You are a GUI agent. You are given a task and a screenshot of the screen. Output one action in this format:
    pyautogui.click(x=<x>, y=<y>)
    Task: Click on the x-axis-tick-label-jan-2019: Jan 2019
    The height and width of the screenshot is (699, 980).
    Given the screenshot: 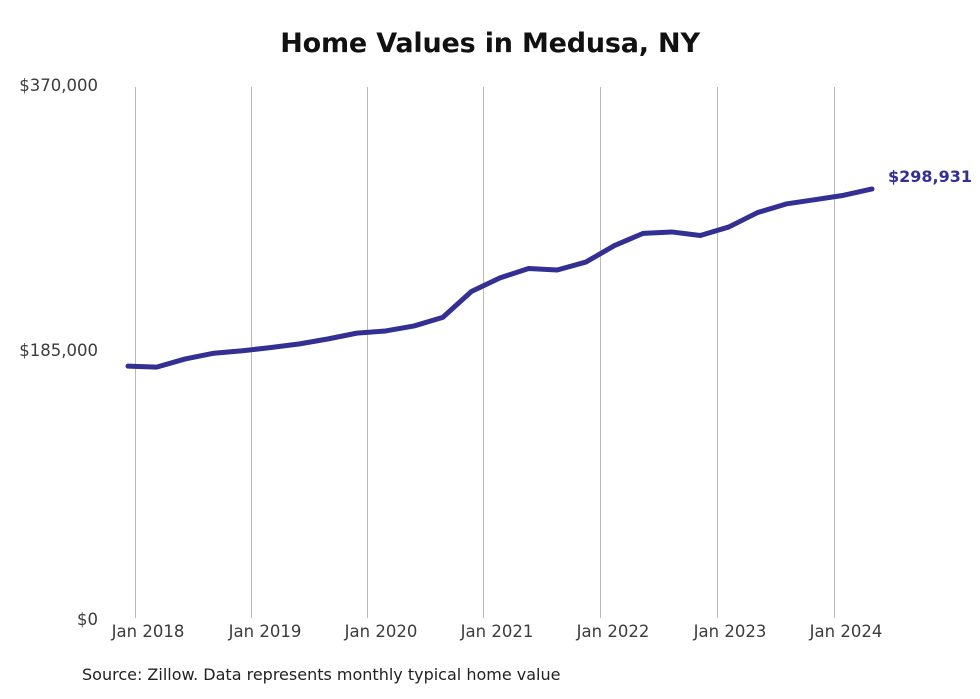 What is the action you would take?
    pyautogui.click(x=265, y=631)
    